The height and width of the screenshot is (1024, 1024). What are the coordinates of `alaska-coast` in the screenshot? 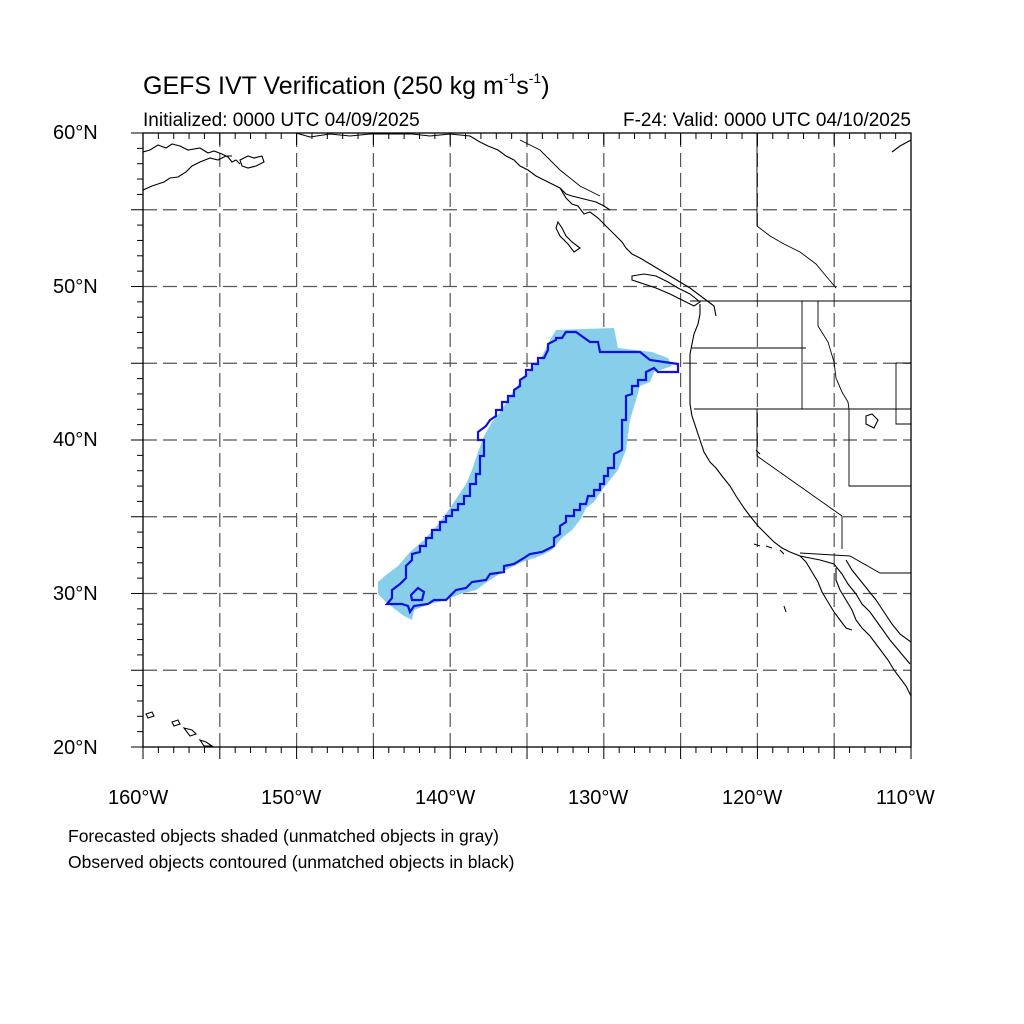 It's located at (192, 167).